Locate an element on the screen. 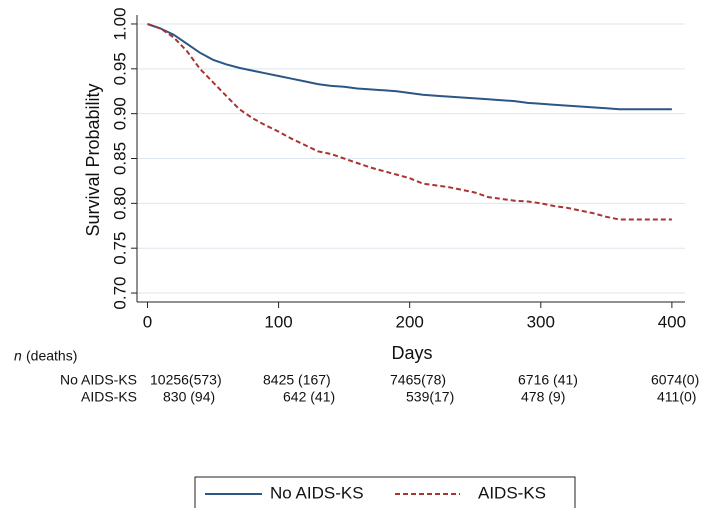  risk-cell: 7465(78) is located at coordinates (418, 380).